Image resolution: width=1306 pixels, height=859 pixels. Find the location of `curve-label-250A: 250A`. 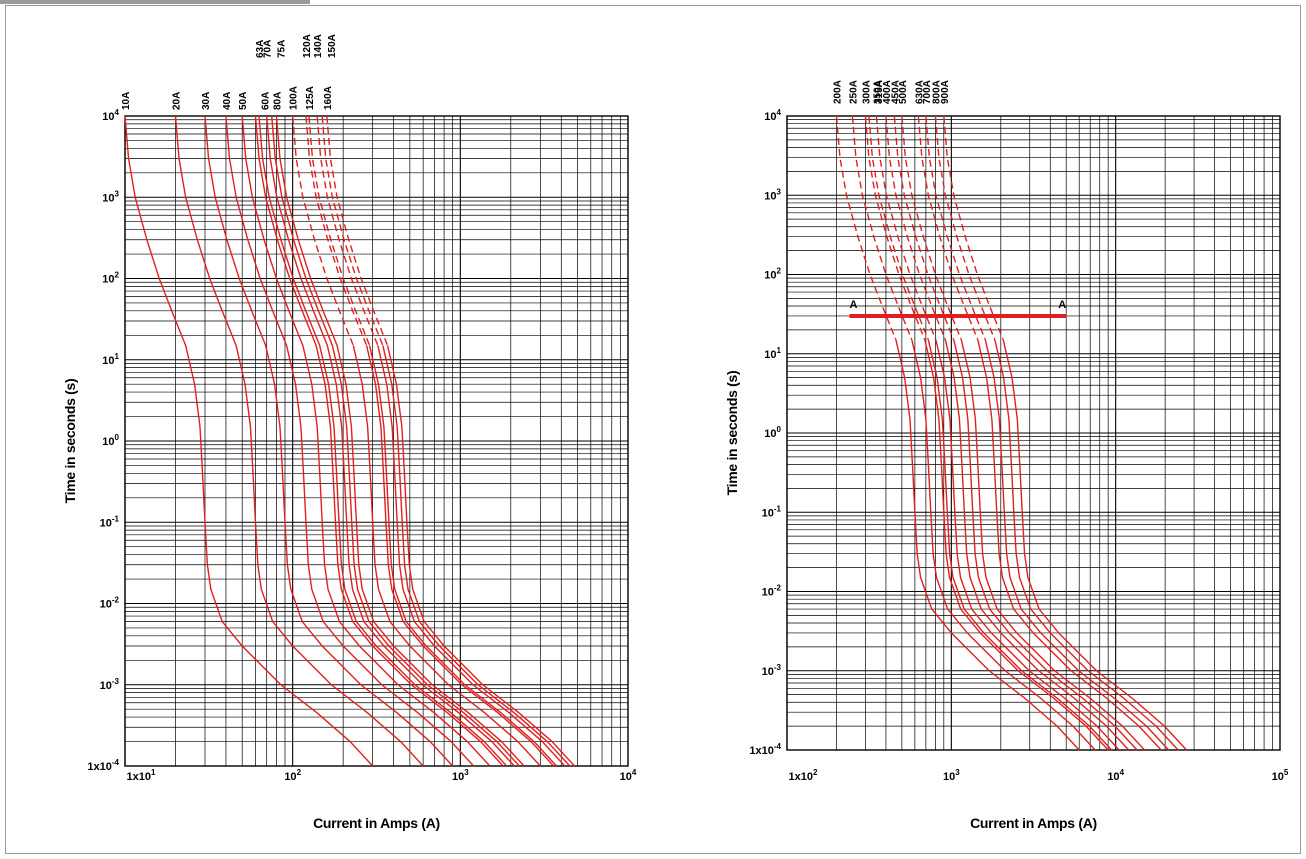

curve-label-250A: 250A is located at coordinates (853, 92).